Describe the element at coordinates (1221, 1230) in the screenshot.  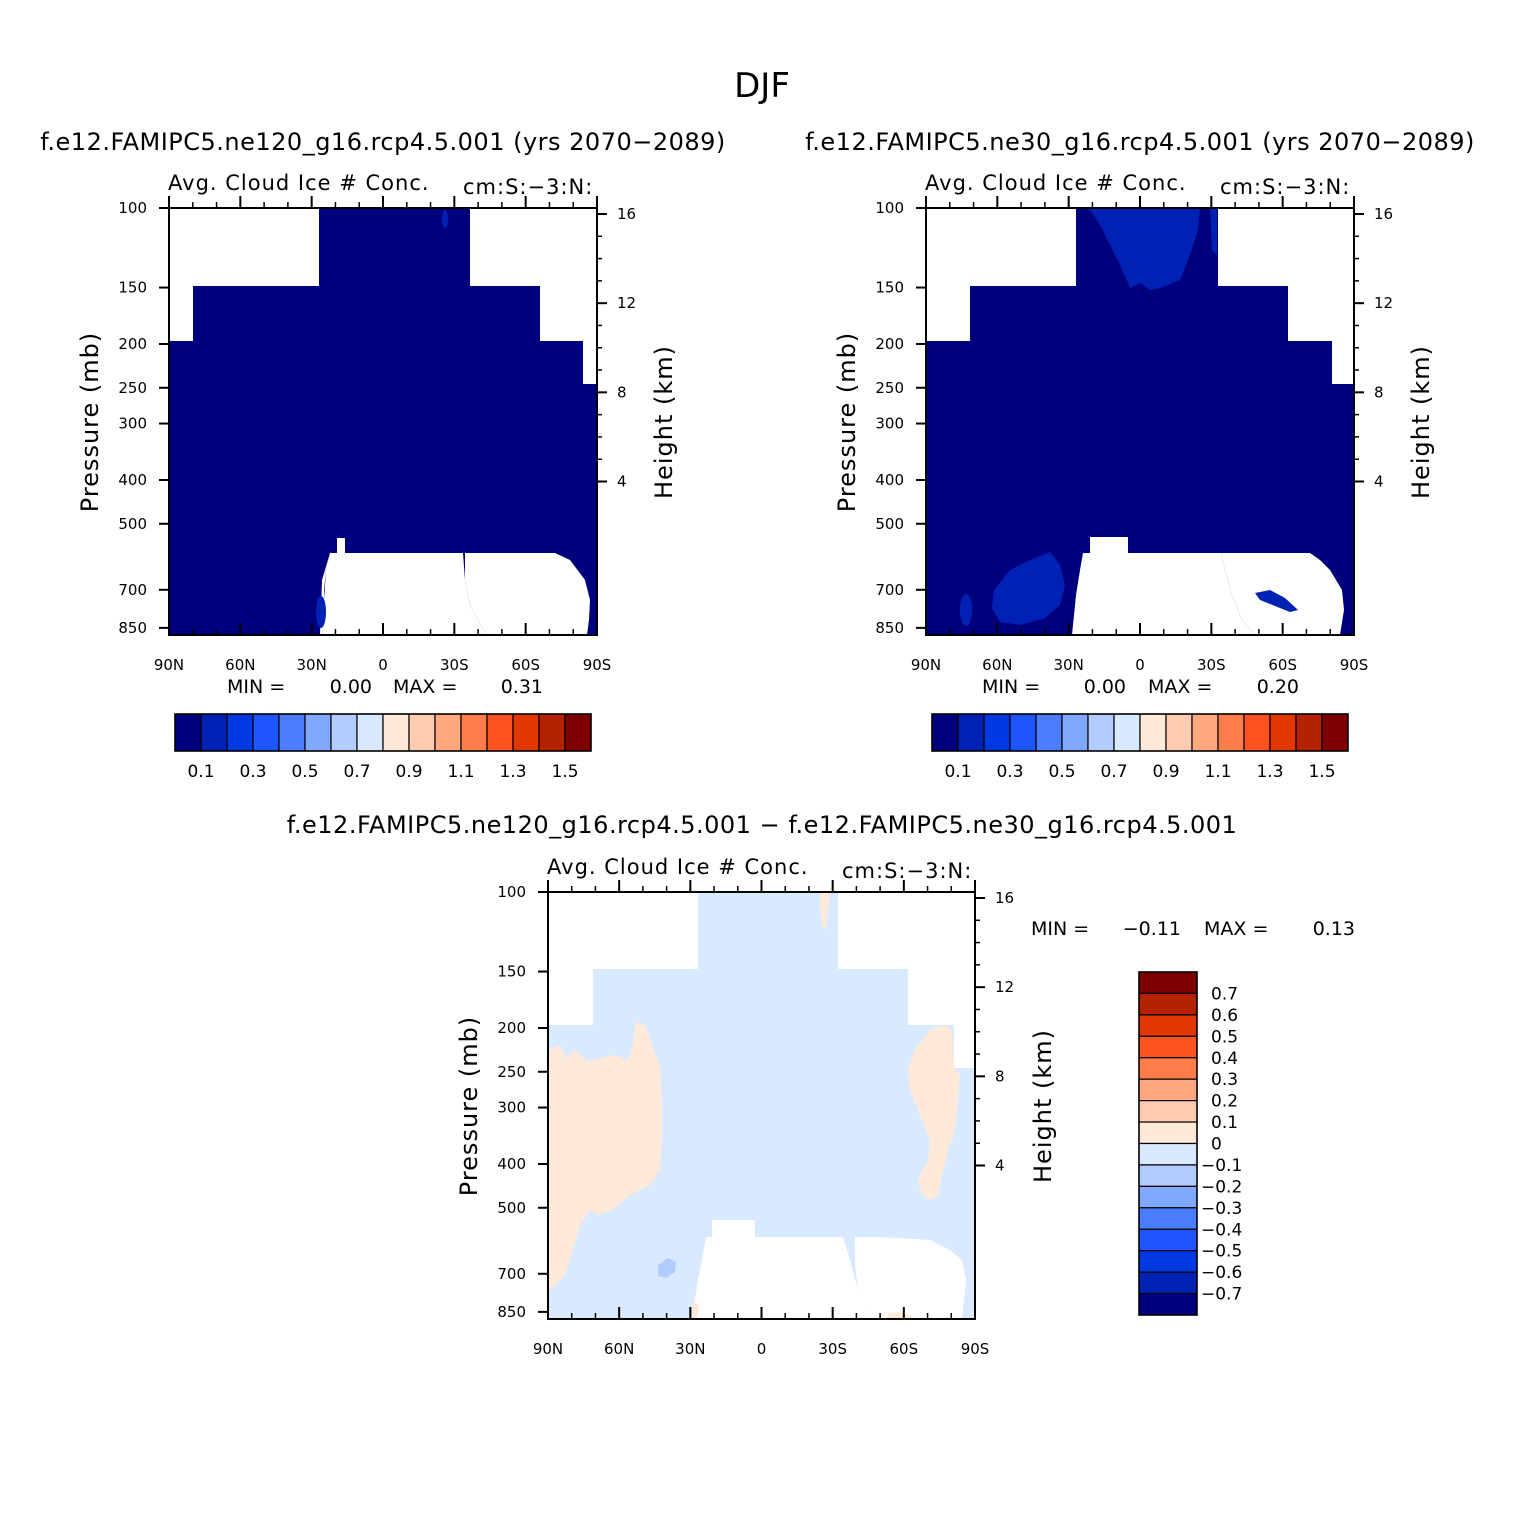
I see `colorbar-label: −0.4` at that location.